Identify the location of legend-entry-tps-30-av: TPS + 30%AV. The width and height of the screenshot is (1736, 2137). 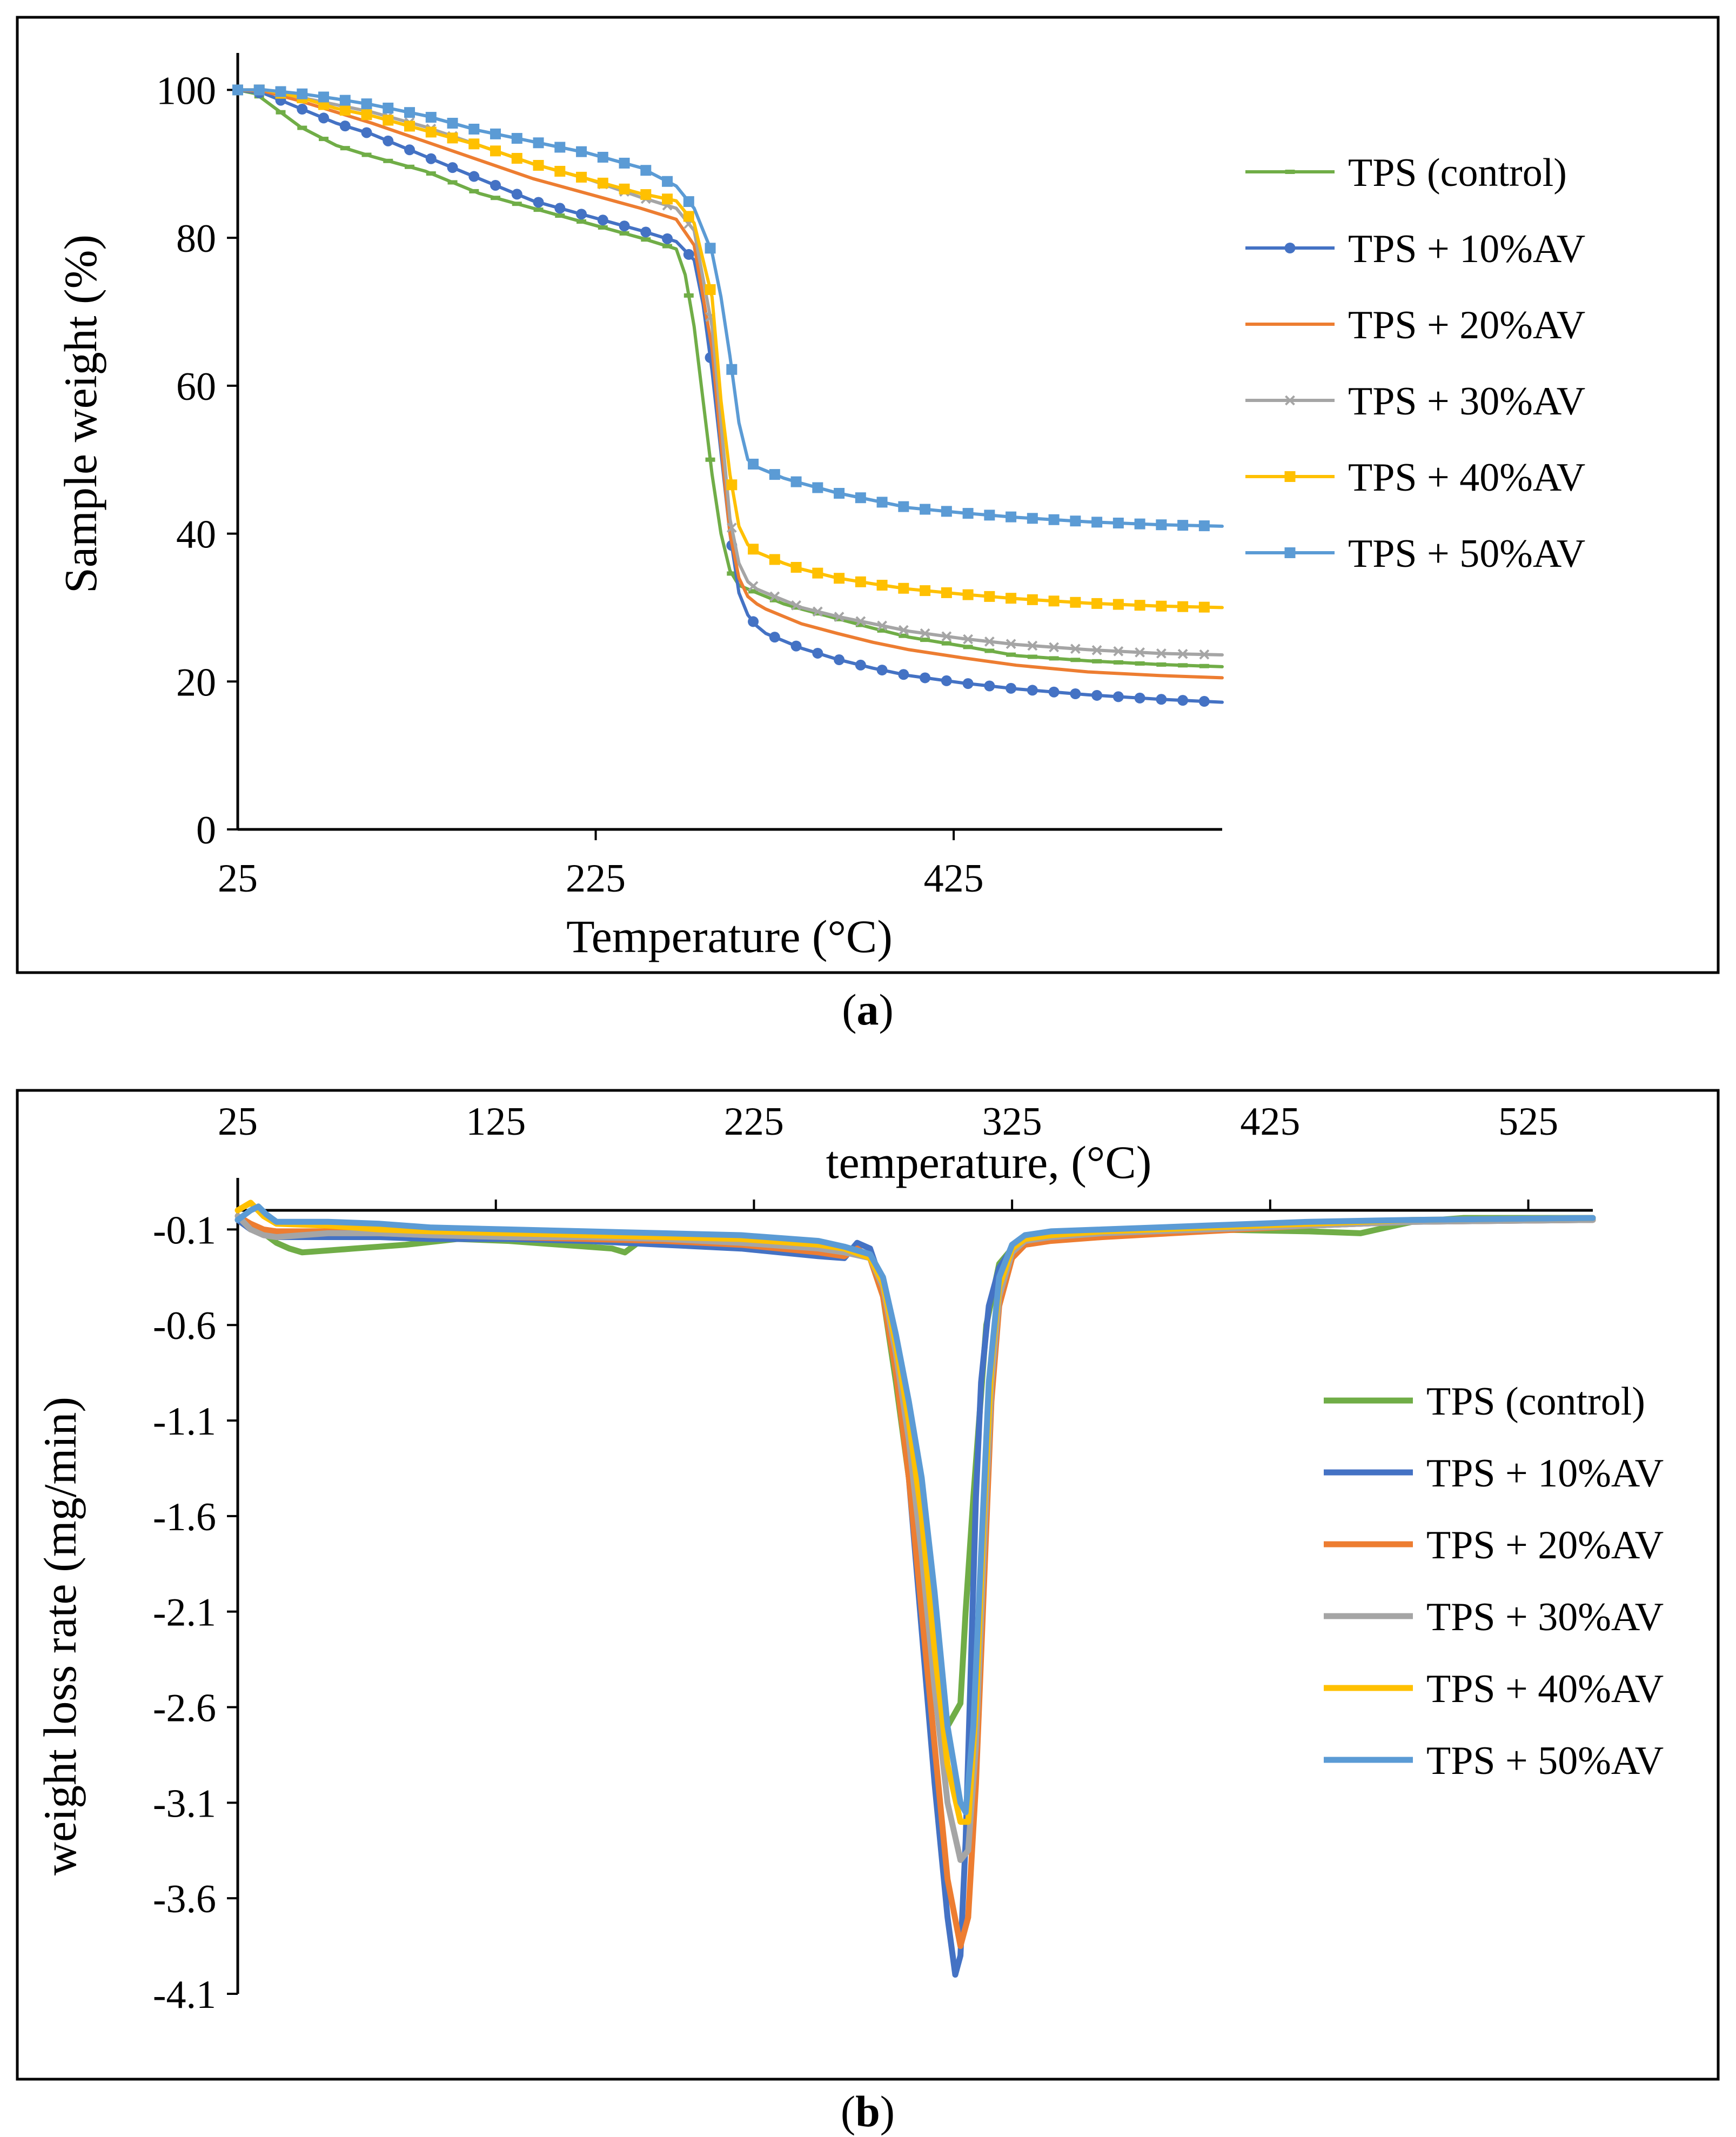
(1415, 401).